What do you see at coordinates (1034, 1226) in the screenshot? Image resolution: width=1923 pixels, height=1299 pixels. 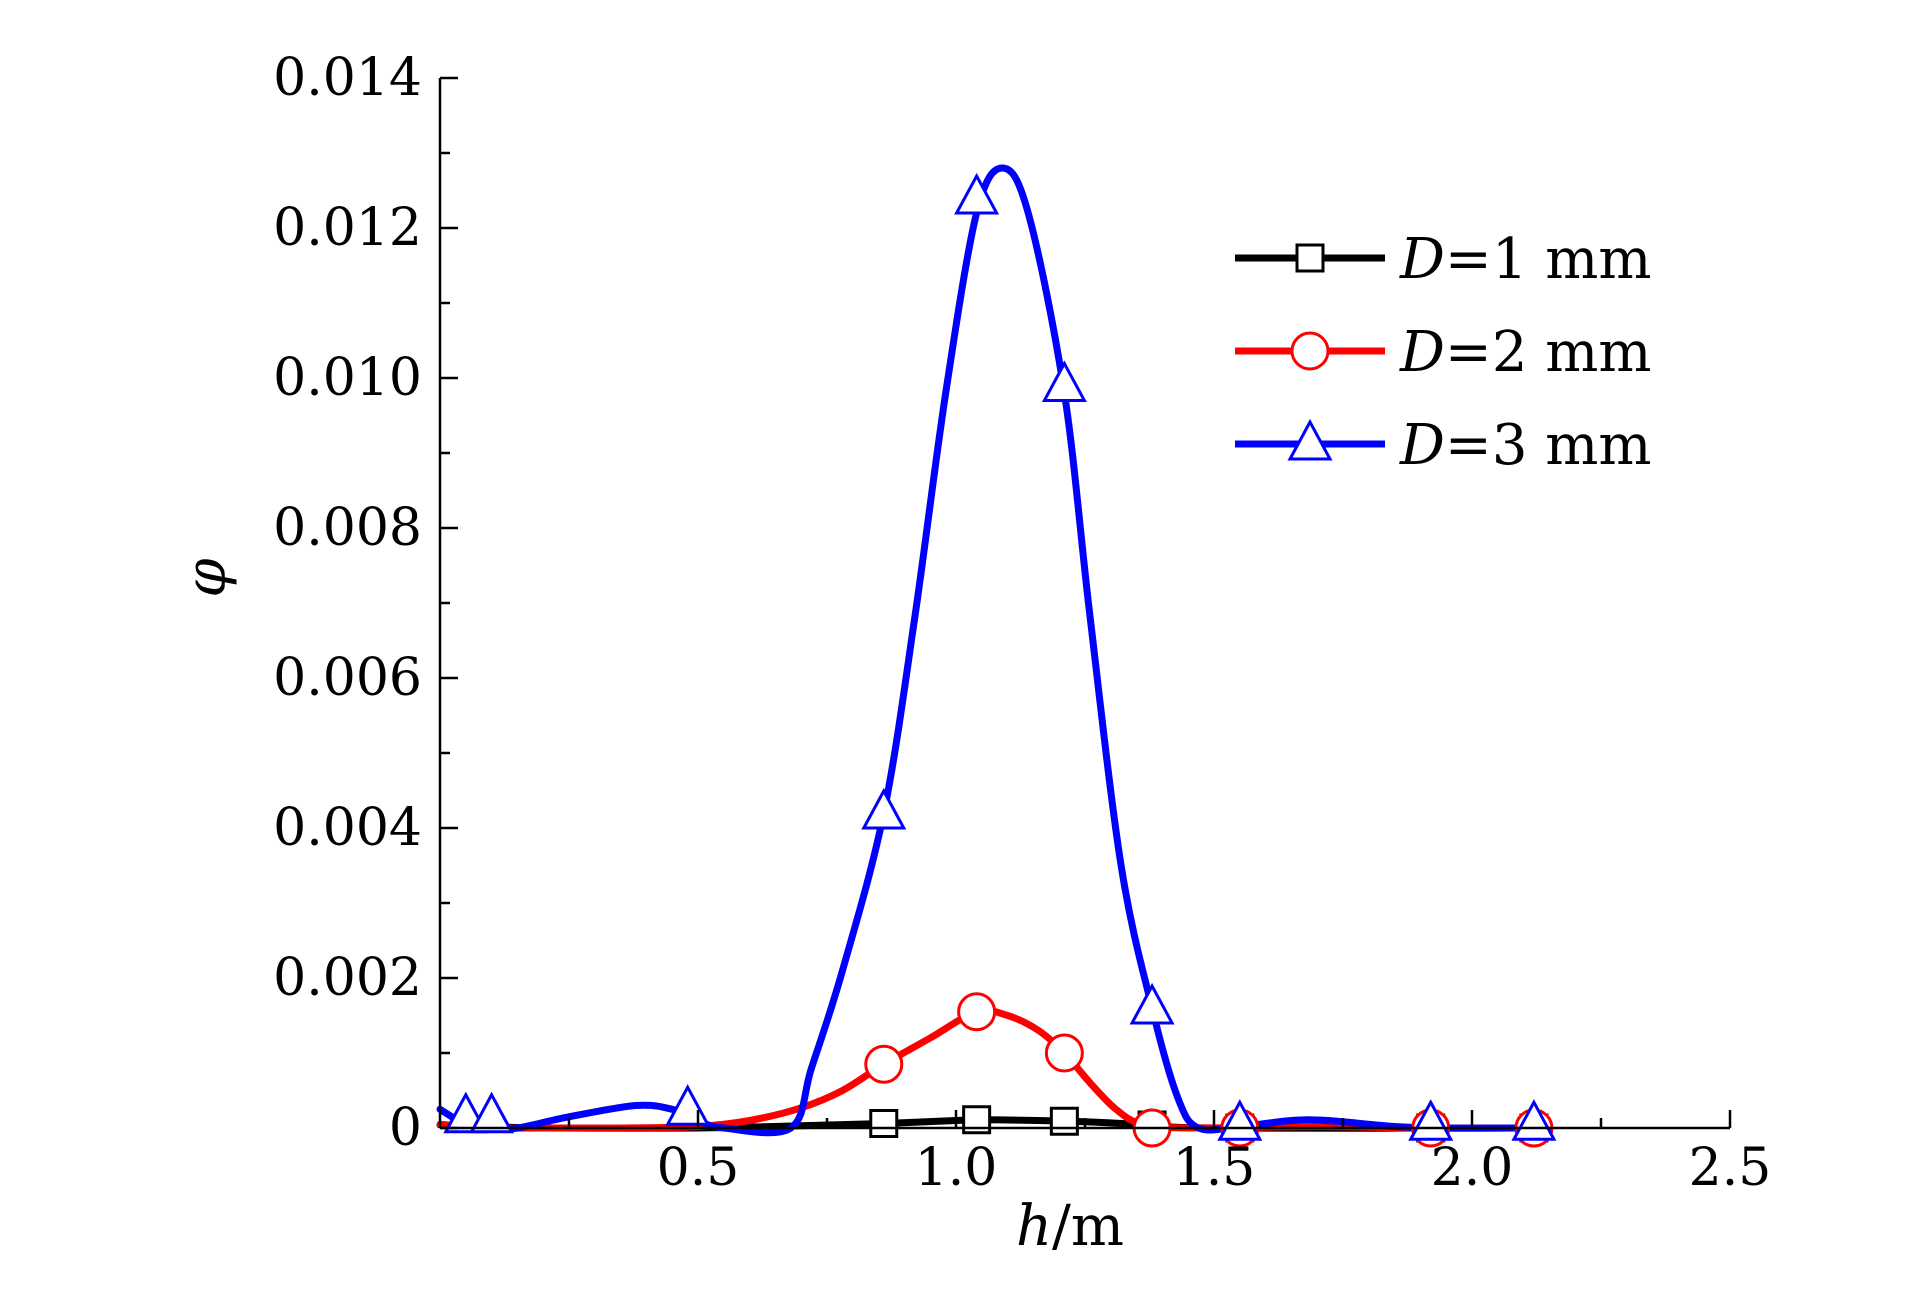 I see `x-axis-var: h` at bounding box center [1034, 1226].